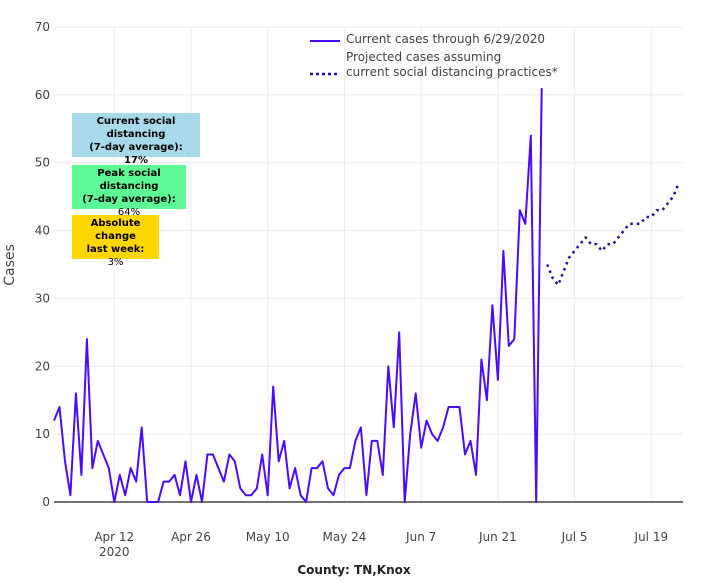 This screenshot has width=712, height=585. What do you see at coordinates (42, 163) in the screenshot?
I see `y-tick-label: 50` at bounding box center [42, 163].